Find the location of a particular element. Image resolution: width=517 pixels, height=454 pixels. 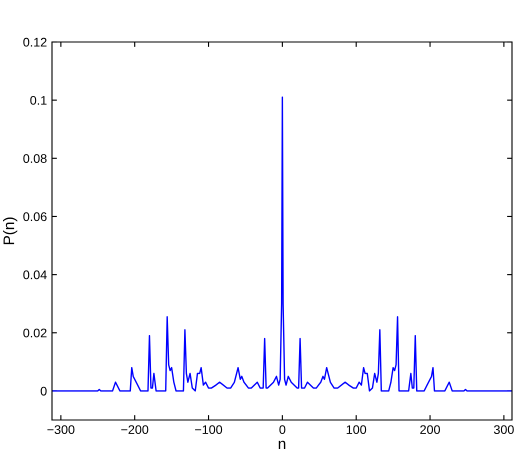

y-tick-label: 0.08 is located at coordinates (35, 158).